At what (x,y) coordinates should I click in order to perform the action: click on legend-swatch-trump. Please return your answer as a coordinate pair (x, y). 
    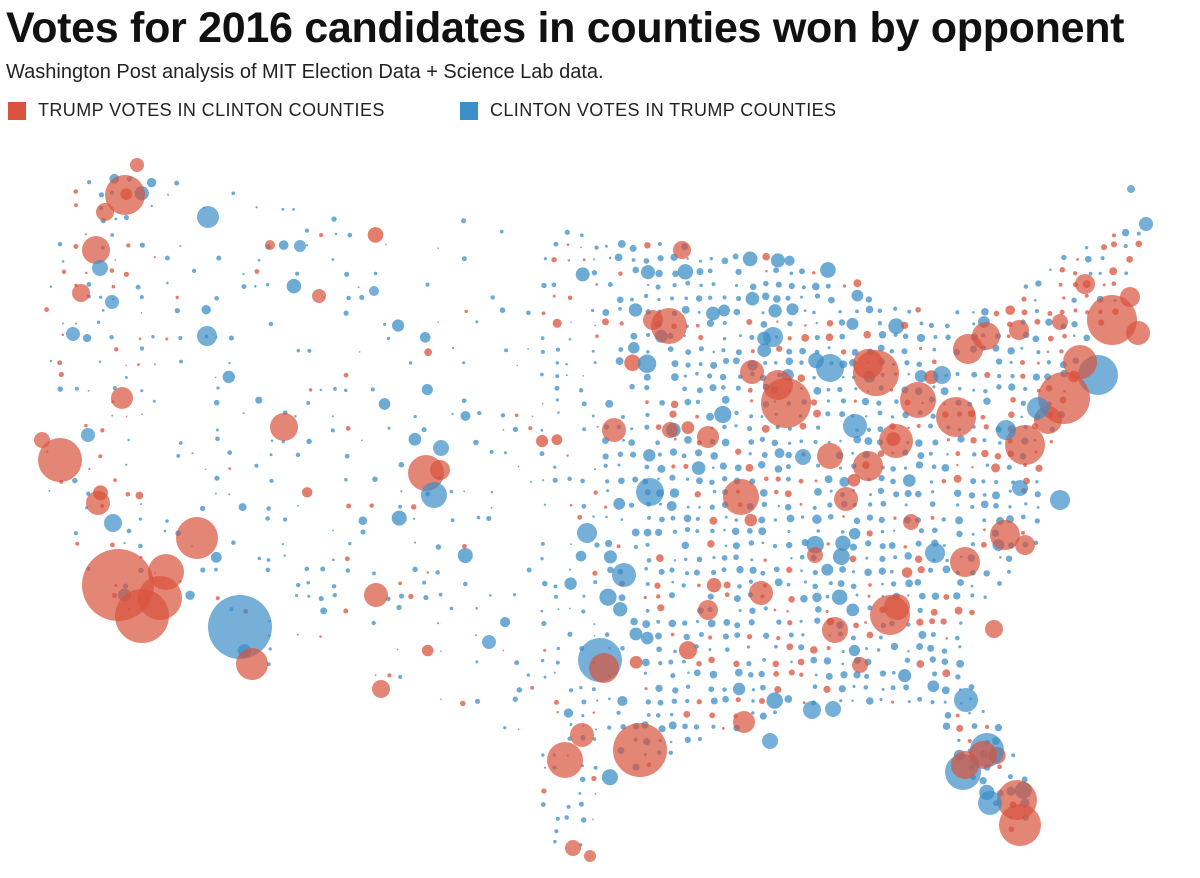
    Looking at the image, I should click on (17, 110).